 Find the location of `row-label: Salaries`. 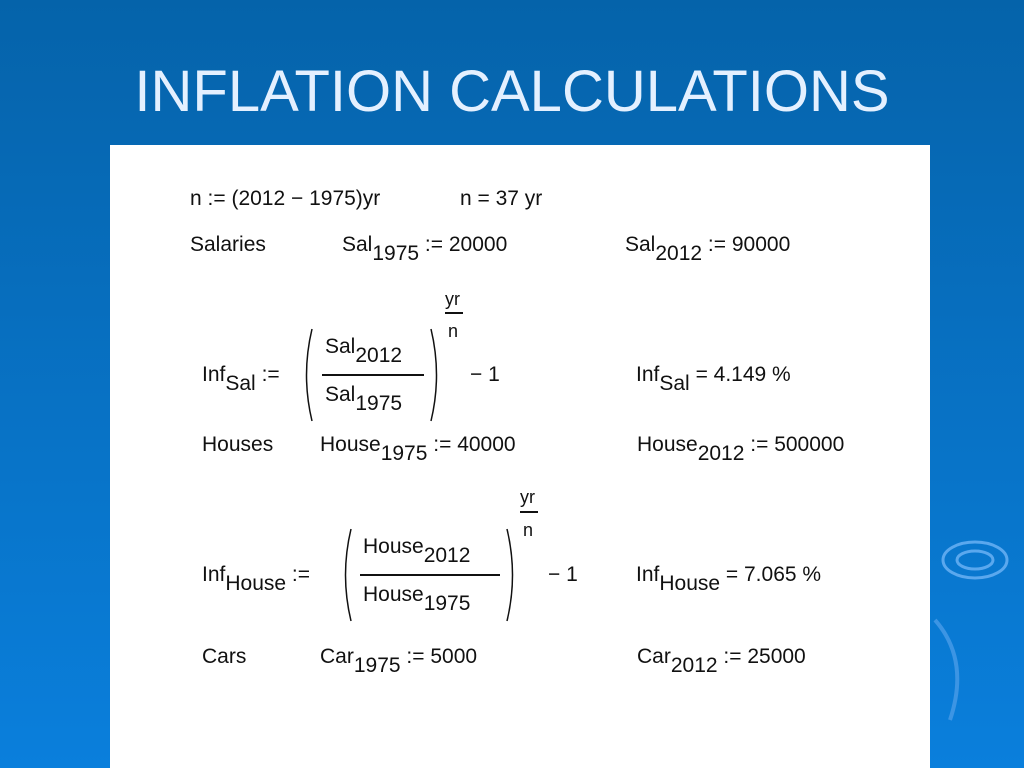

row-label: Salaries is located at coordinates (228, 244).